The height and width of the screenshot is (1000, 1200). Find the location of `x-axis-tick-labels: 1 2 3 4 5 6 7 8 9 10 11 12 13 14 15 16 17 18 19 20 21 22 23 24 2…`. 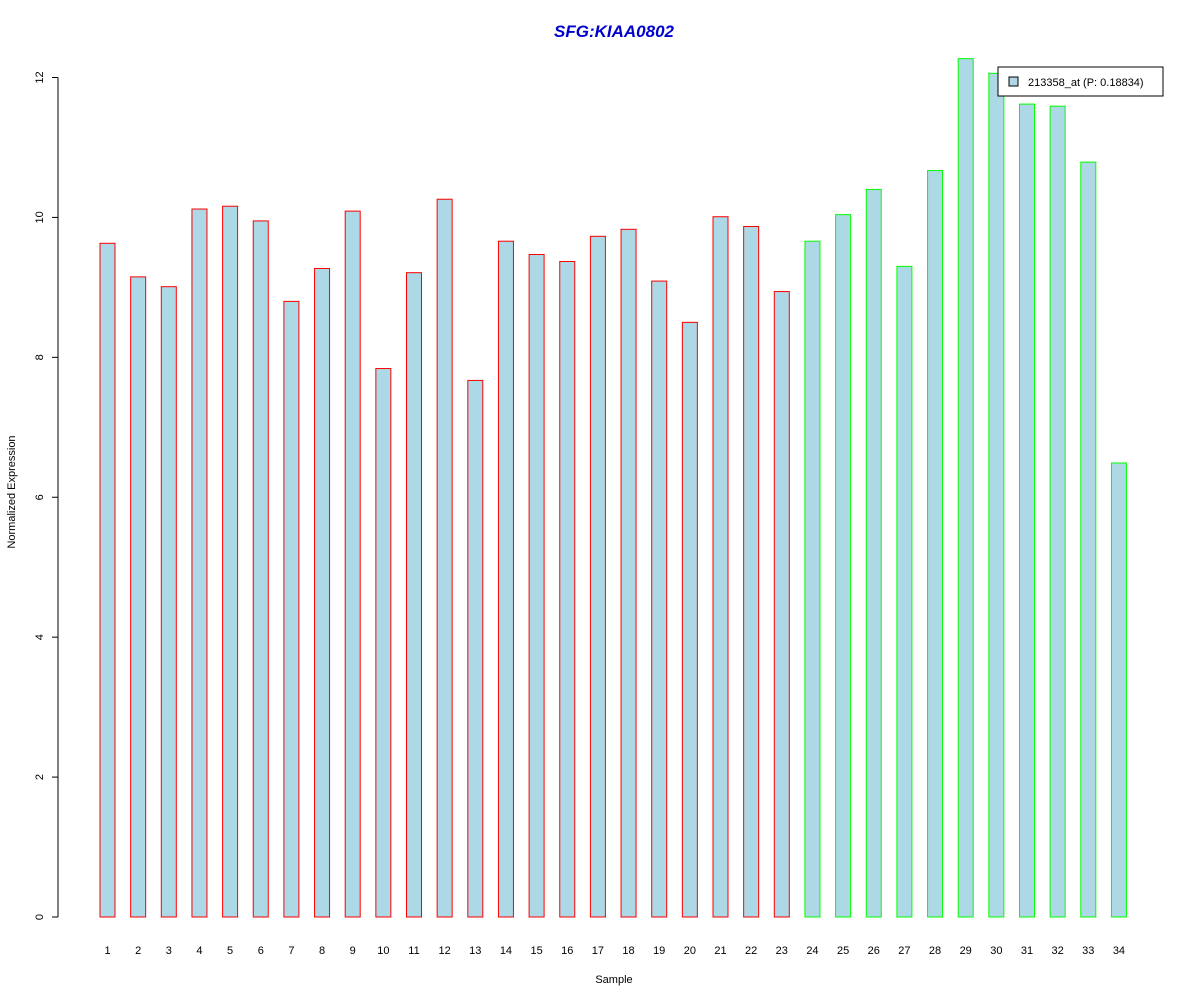

x-axis-tick-labels: 1 2 3 4 5 6 7 8 9 10 11 12 13 14 15 16 17 18 19 20 21 22 23 24 2… is located at coordinates (614, 951).